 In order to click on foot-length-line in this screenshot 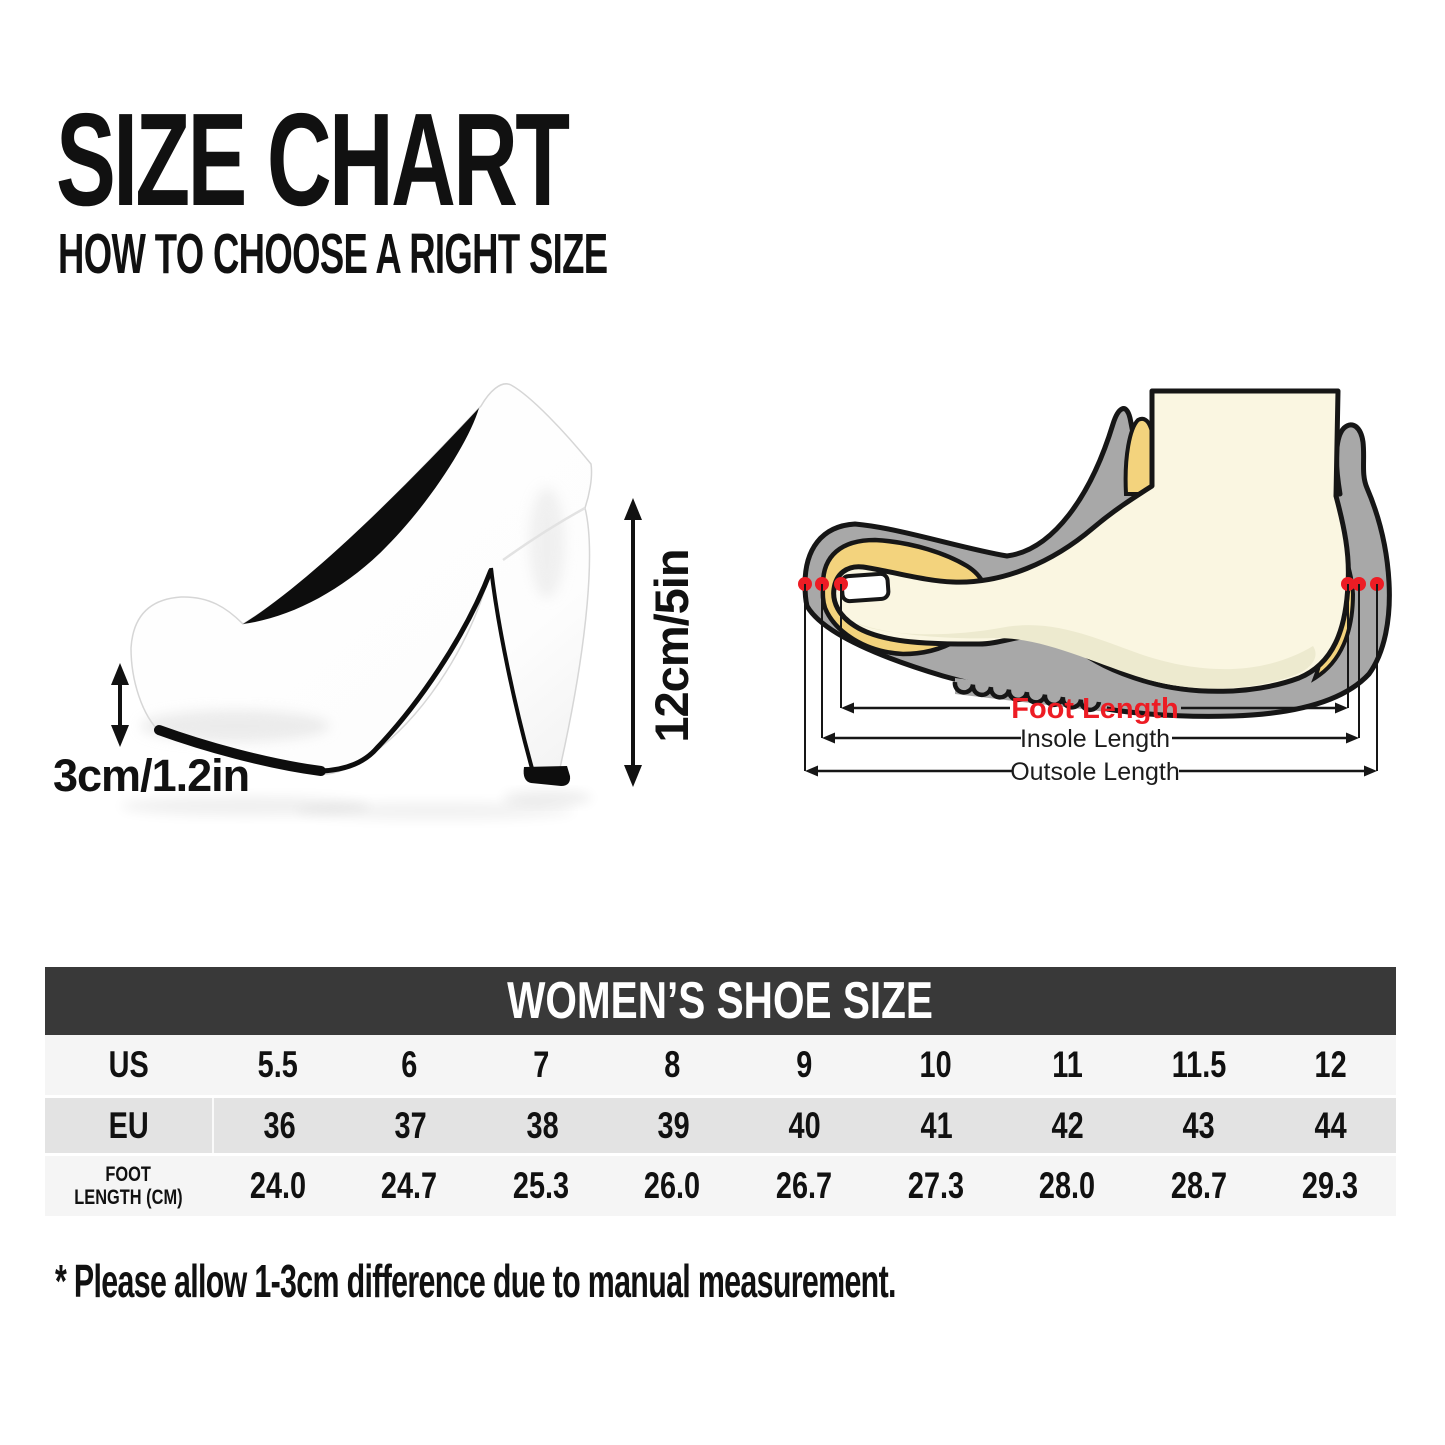, I will do `click(1094, 708)`.